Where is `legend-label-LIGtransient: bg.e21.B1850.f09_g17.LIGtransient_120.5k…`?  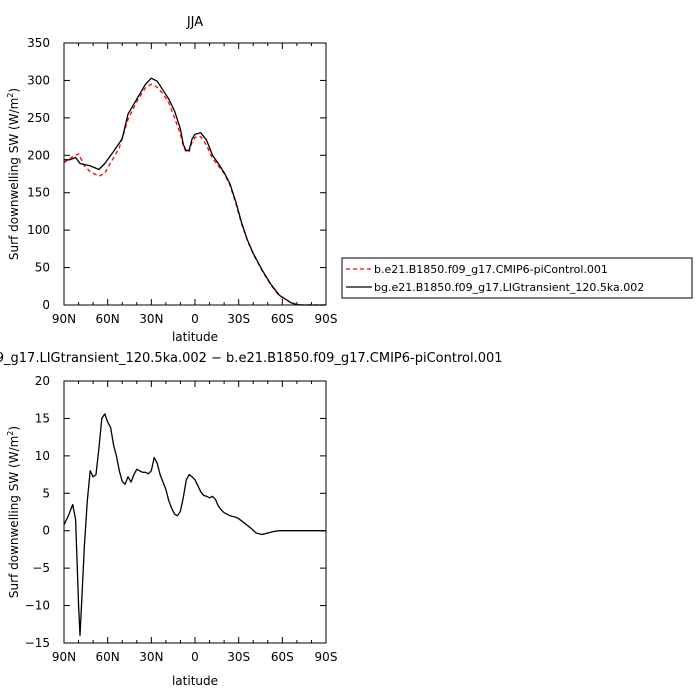
legend-label-LIGtransient: bg.e21.B1850.f09_g17.LIGtransient_120.5k… is located at coordinates (509, 287).